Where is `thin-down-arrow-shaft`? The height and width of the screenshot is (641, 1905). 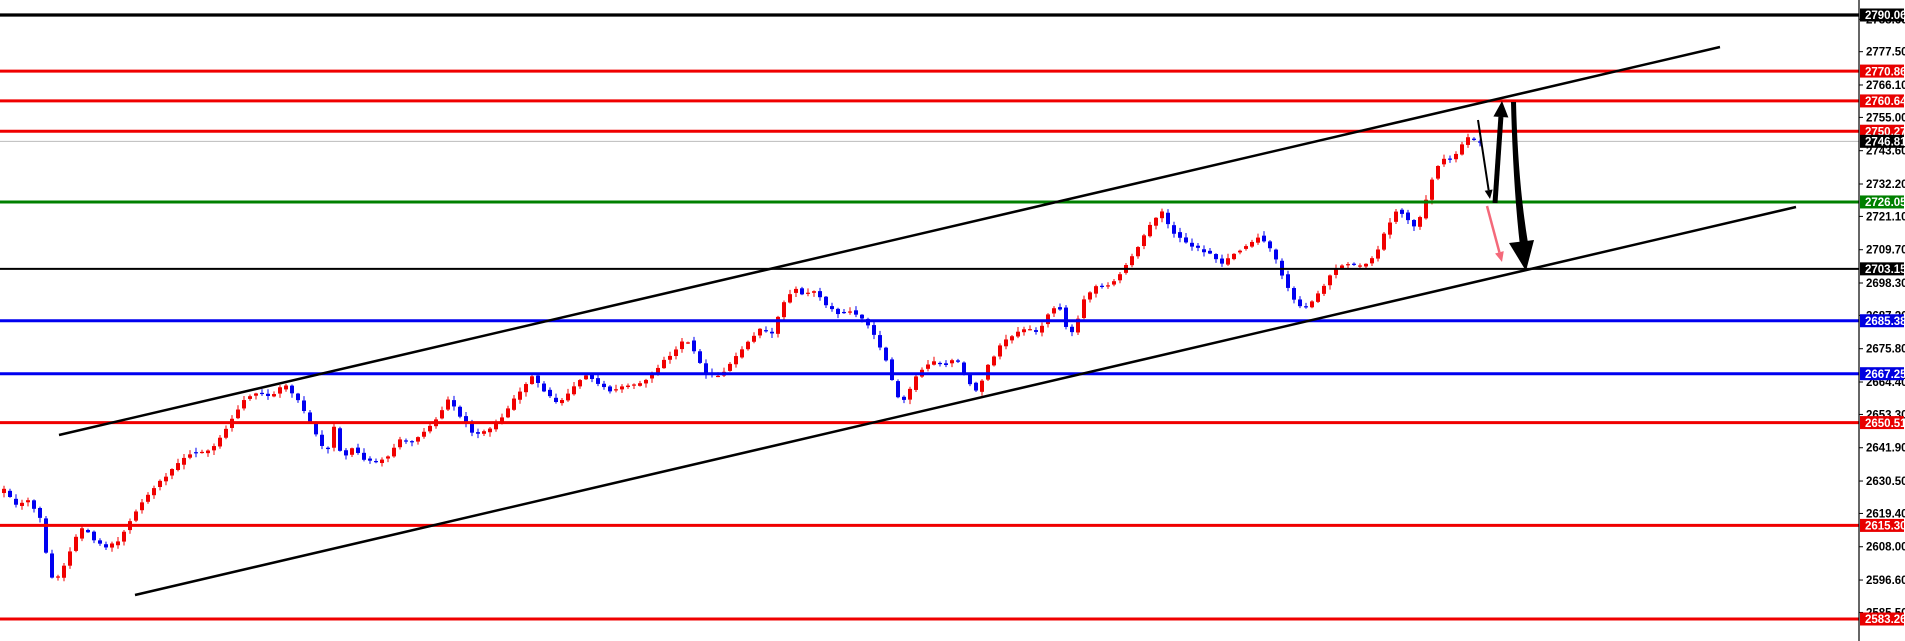
thin-down-arrow-shaft is located at coordinates (1483, 155).